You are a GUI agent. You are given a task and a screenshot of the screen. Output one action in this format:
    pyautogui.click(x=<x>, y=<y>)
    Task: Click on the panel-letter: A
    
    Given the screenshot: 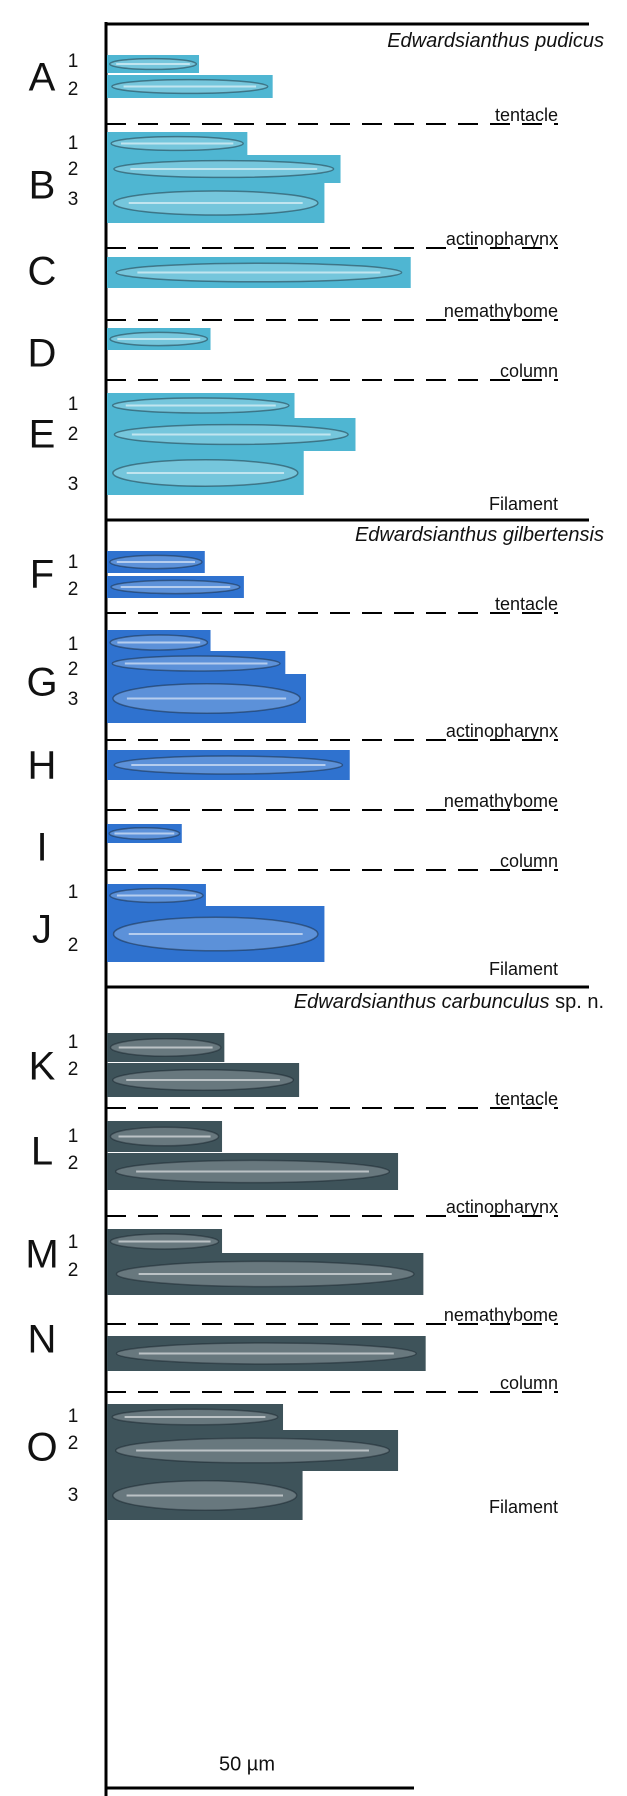 What is the action you would take?
    pyautogui.click(x=42, y=78)
    